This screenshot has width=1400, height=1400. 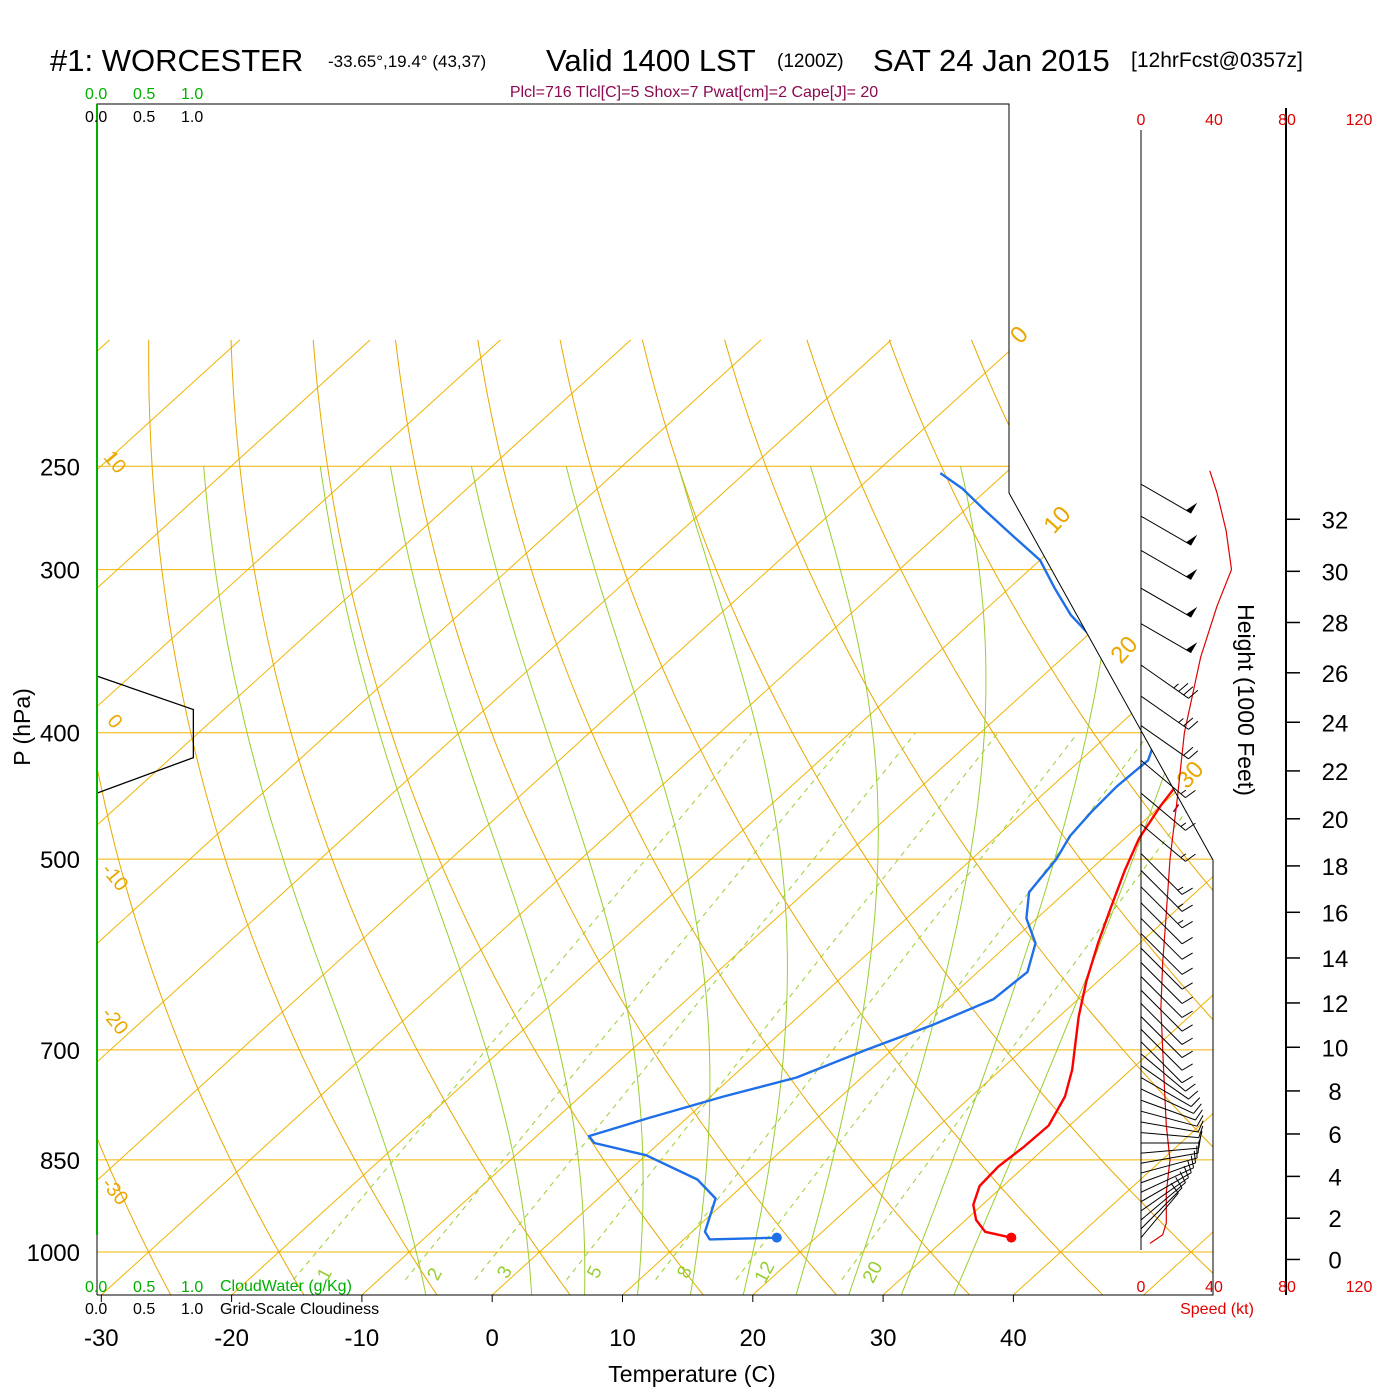 I want to click on cloudiness-label: Grid-Scale Cloudiness, so click(x=299, y=1309).